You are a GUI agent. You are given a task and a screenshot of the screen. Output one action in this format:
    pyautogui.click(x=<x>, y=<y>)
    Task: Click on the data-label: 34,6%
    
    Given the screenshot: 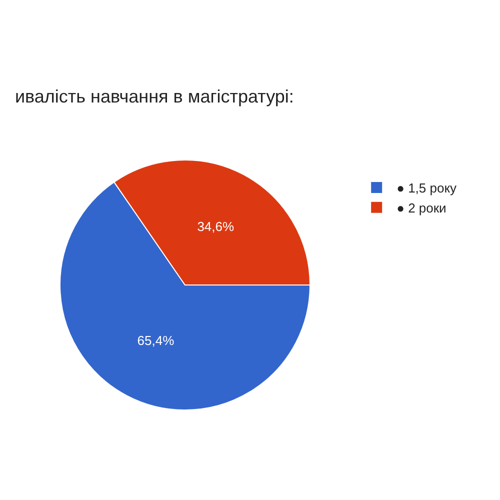 What is the action you would take?
    pyautogui.click(x=215, y=226)
    